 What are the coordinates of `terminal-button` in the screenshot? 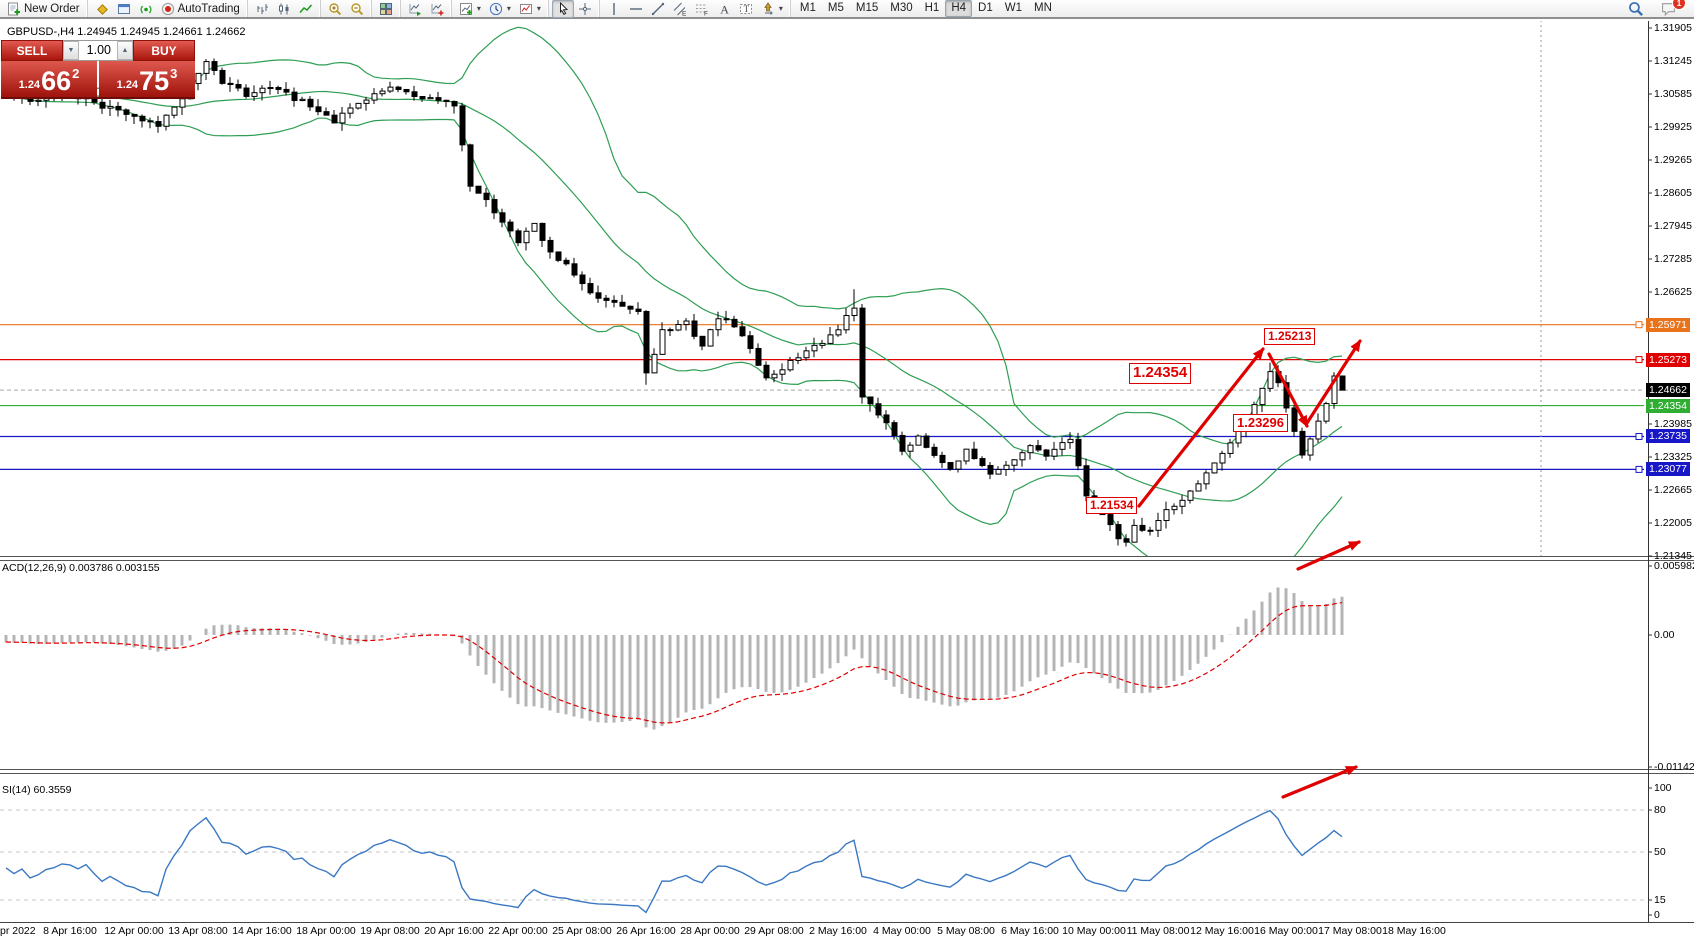 It's located at (124, 9).